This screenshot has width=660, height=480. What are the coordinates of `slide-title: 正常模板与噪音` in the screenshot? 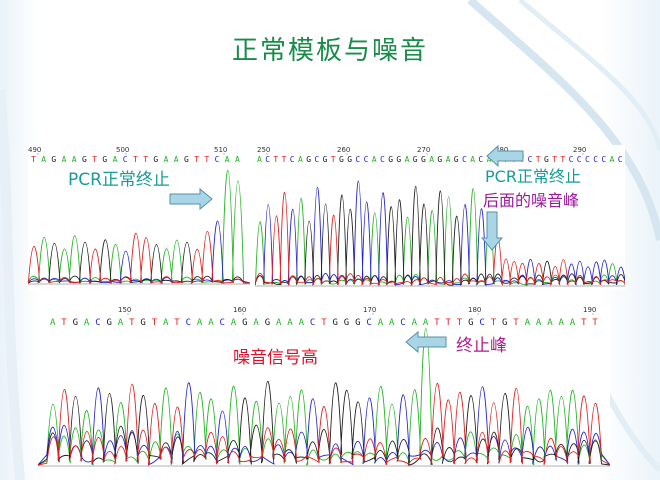 It's located at (329, 51).